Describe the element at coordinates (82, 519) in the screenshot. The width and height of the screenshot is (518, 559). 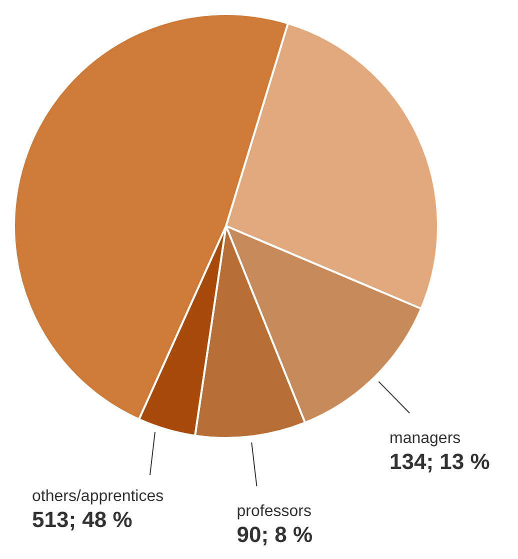
I see `data-label: 513; 48 %` at that location.